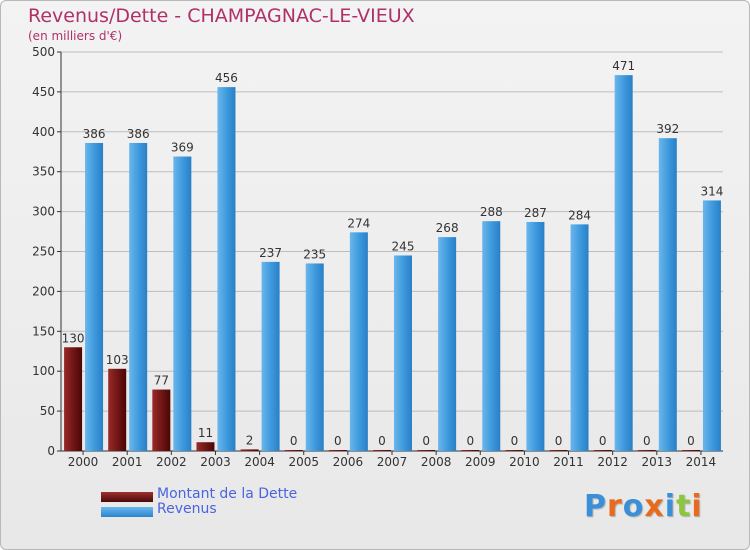 The width and height of the screenshot is (750, 550). What do you see at coordinates (303, 462) in the screenshot?
I see `x-tick-label: 2005` at bounding box center [303, 462].